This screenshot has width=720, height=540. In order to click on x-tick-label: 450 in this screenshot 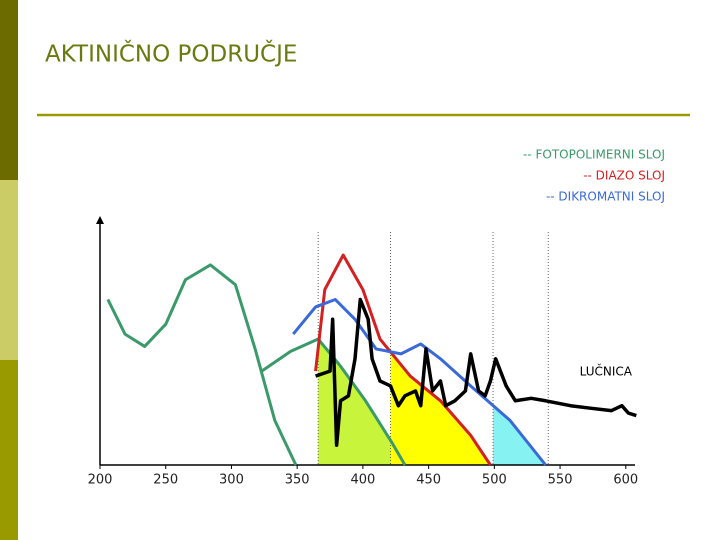, I will do `click(428, 480)`.